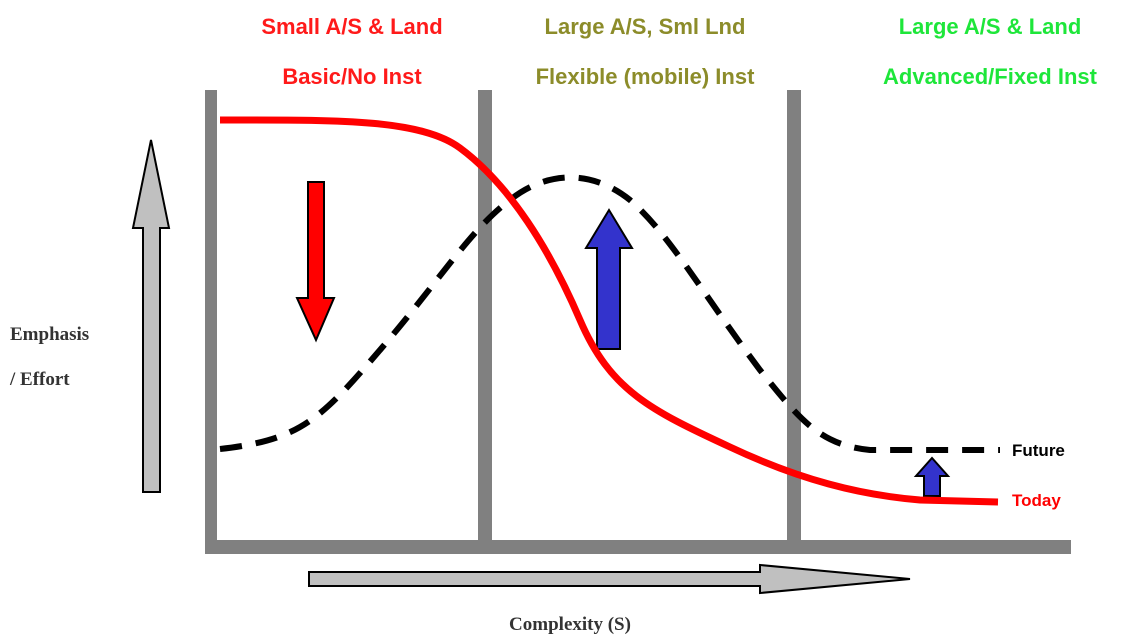  I want to click on zone-2-subtitle: Flexible (mobile) Inst, so click(645, 76).